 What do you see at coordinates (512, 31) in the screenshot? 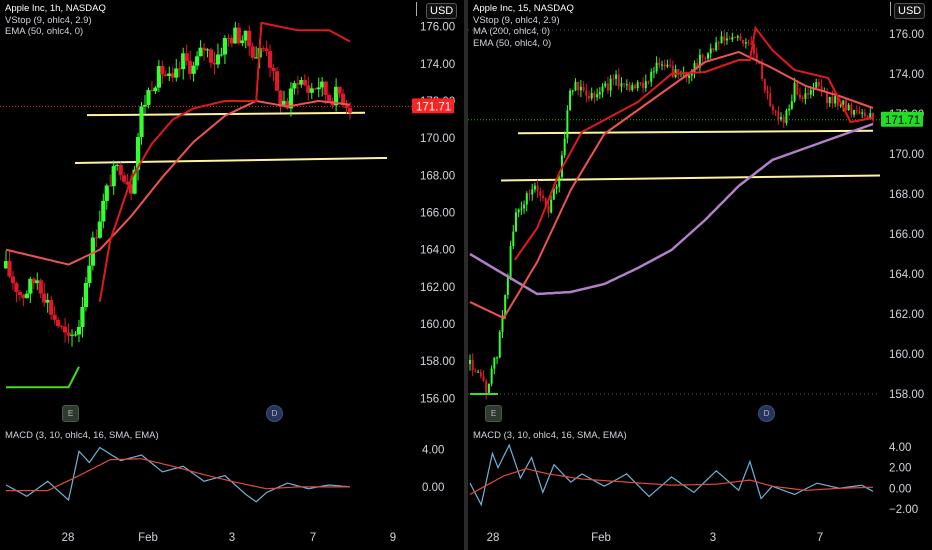
I see `right-legend-ma: MA (200, ohlc4, 0)` at bounding box center [512, 31].